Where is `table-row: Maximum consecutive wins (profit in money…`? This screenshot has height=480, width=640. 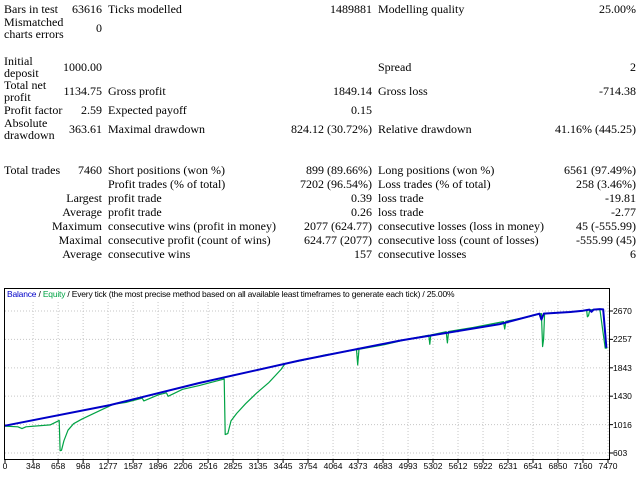 table-row: Maximum consecutive wins (profit in money… is located at coordinates (320, 226).